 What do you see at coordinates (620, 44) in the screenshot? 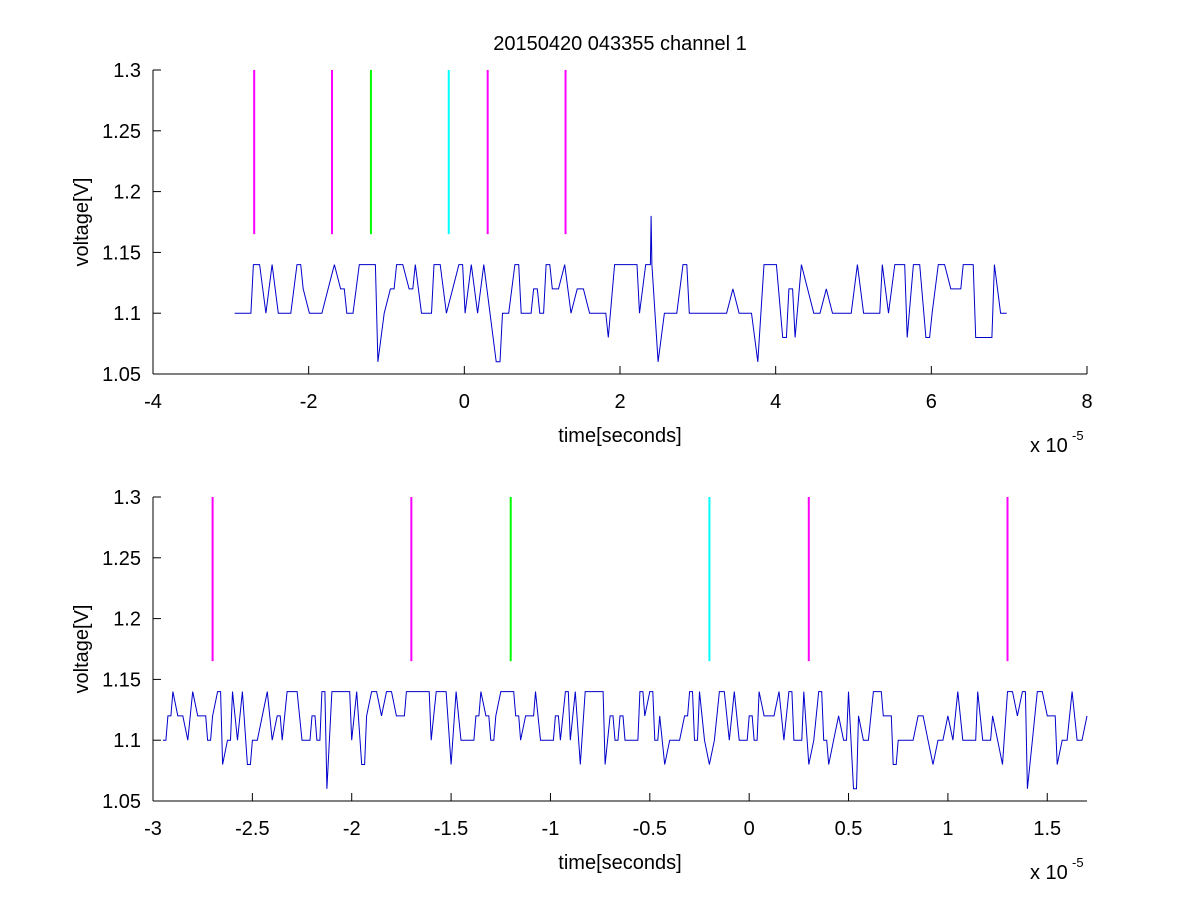
I see `chart-title: 20150420 043355 channel 1` at bounding box center [620, 44].